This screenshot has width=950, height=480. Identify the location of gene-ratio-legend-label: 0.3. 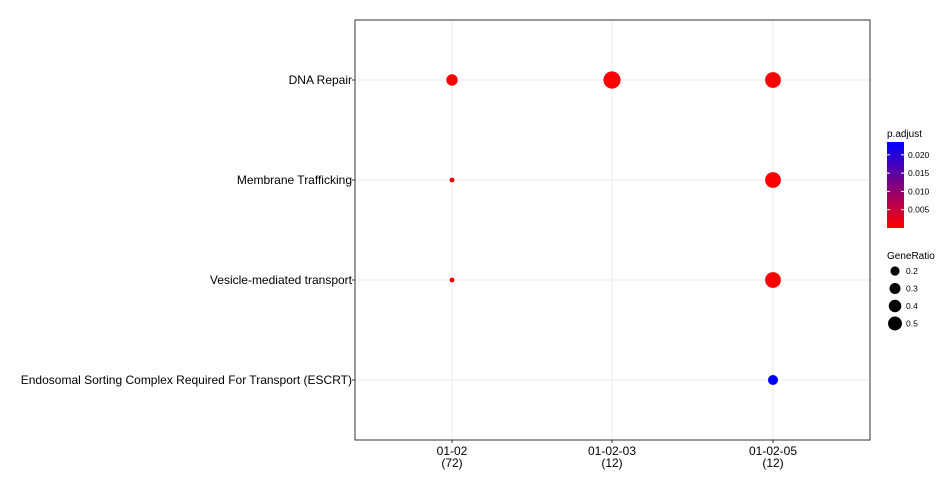
(912, 289).